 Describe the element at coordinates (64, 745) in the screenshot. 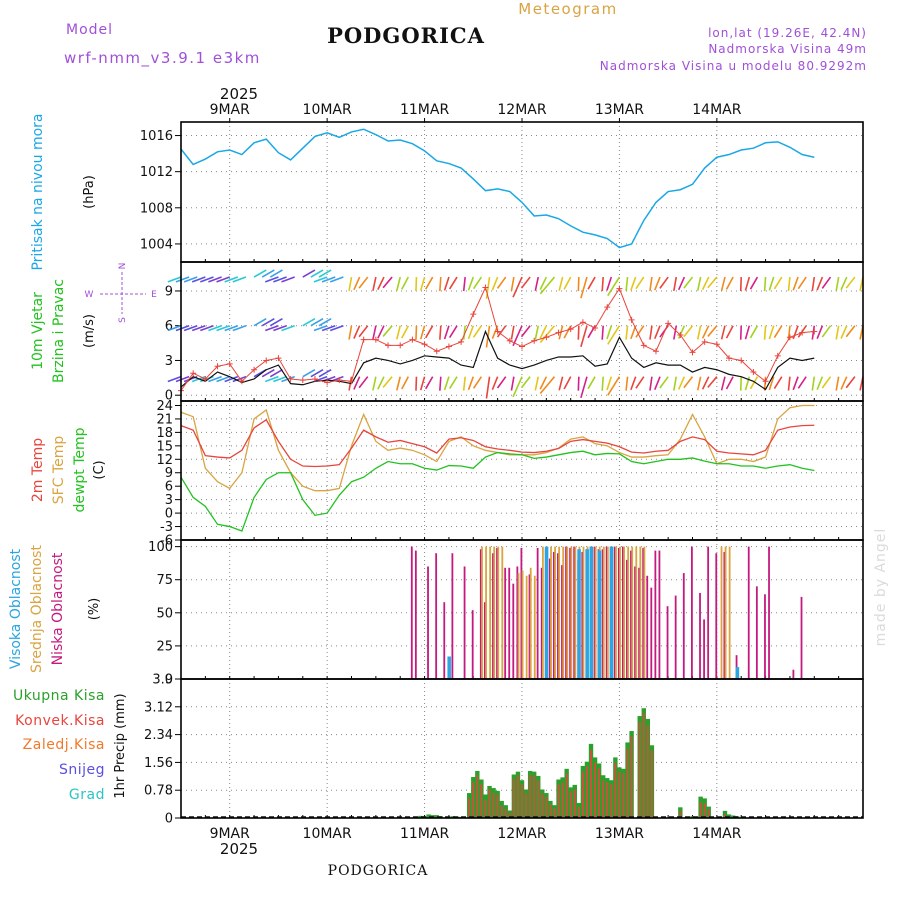

I see `legend-frz-rain: Zaledj.Kisa` at that location.